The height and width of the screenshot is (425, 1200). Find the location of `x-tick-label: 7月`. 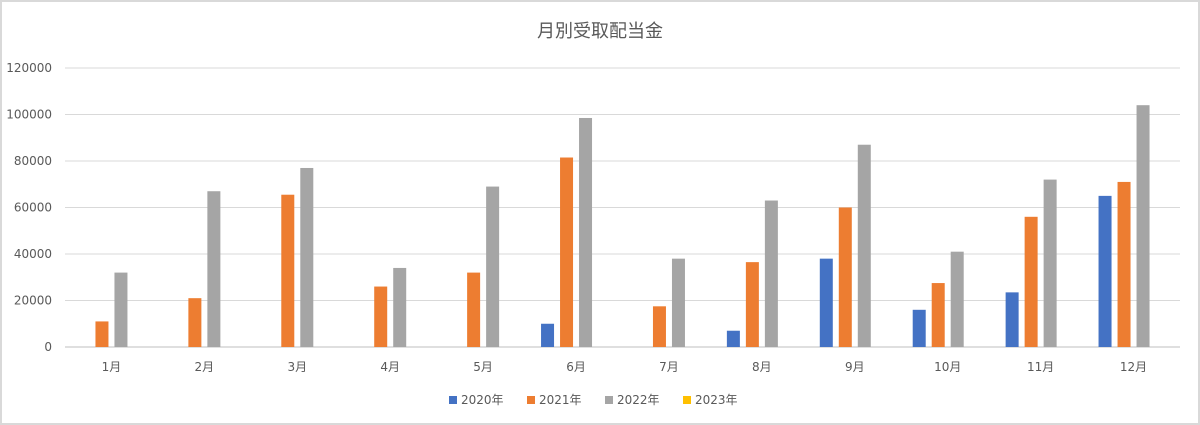

x-tick-label: 7月 is located at coordinates (669, 367).